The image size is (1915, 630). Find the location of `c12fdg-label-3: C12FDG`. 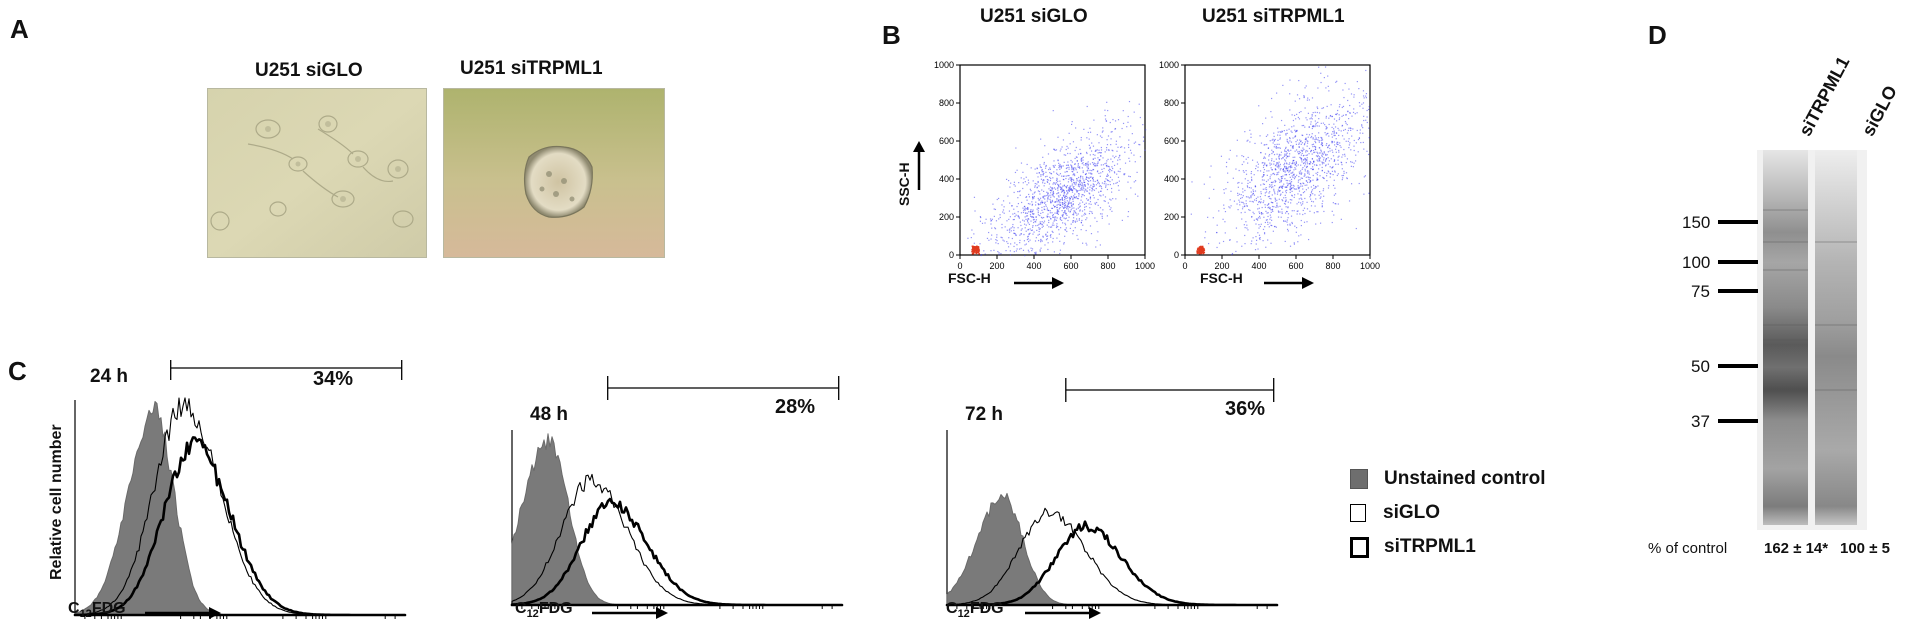

c12fdg-label-3: C12FDG is located at coordinates (975, 610).